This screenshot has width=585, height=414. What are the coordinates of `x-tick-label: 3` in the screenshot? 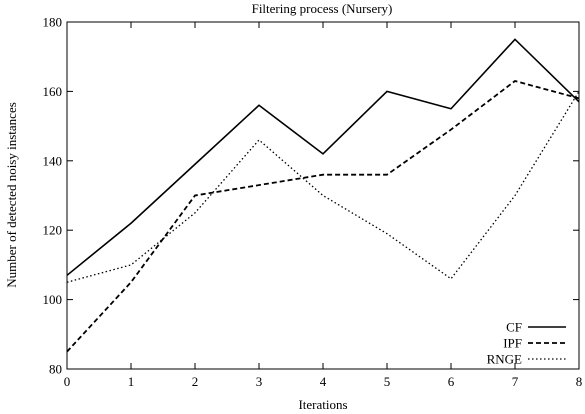 It's located at (259, 381).